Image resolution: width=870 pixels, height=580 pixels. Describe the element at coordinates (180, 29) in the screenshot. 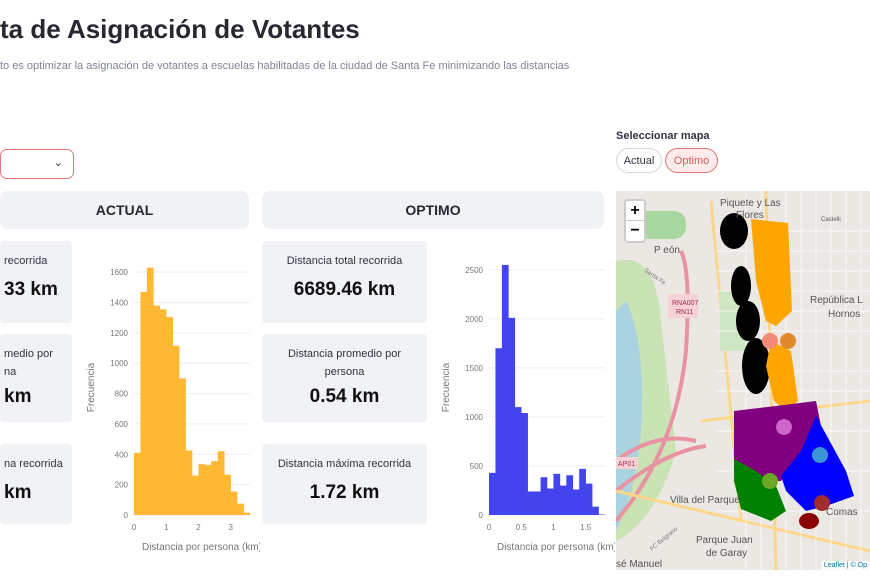

I see `page-title: ta de Asignación de Votantes` at that location.